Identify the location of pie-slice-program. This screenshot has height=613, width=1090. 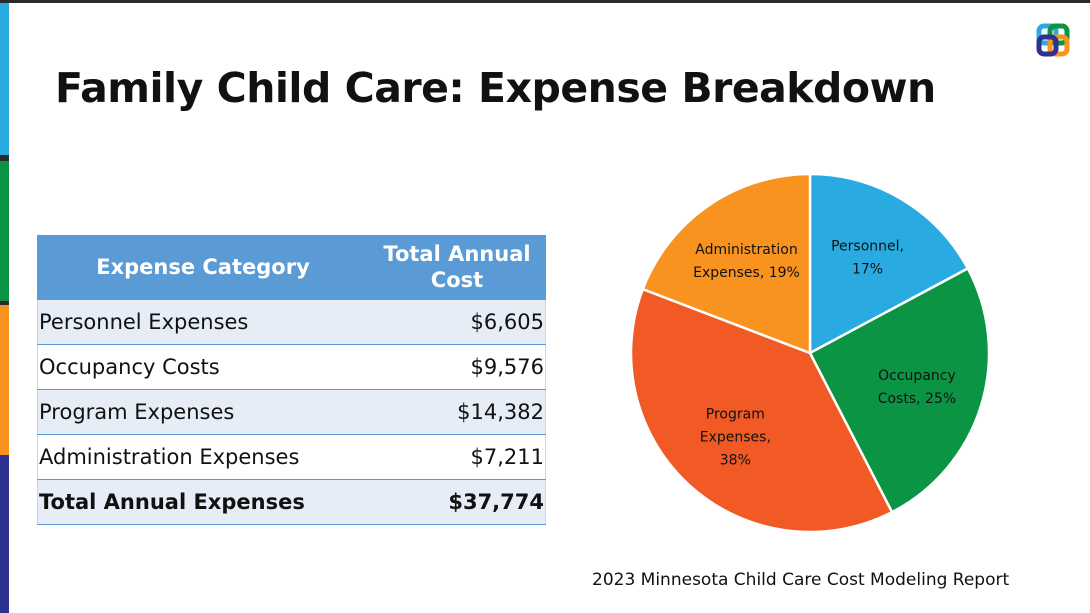
(761, 410).